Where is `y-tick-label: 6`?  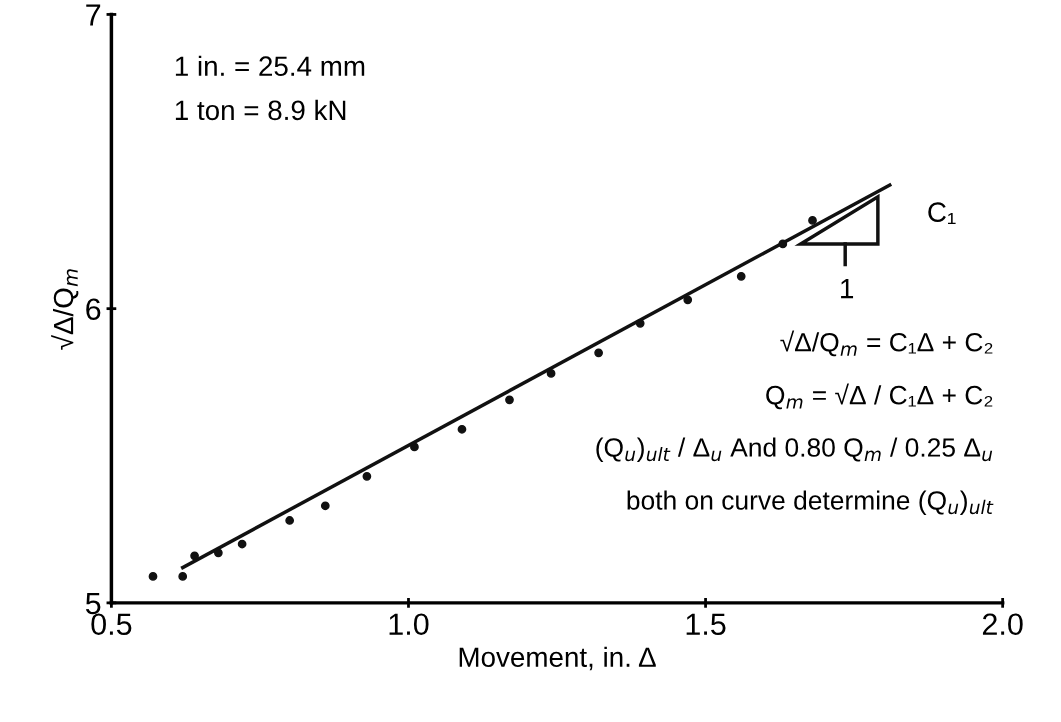
y-tick-label: 6 is located at coordinates (93, 309).